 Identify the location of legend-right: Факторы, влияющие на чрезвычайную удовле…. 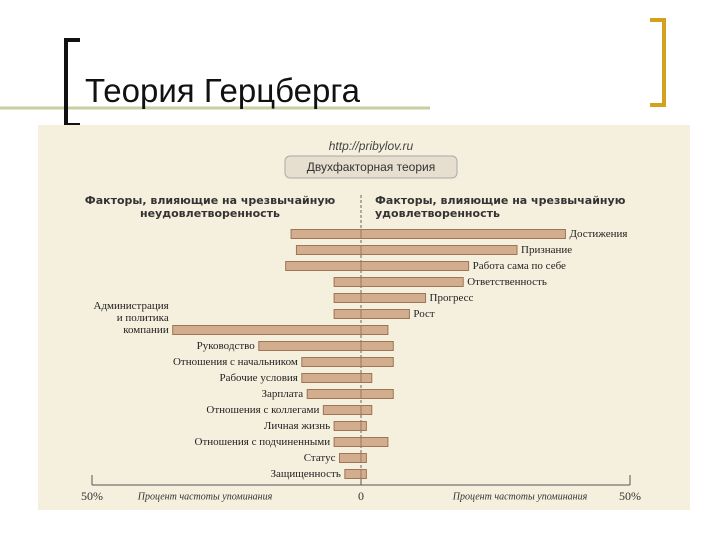
(500, 207).